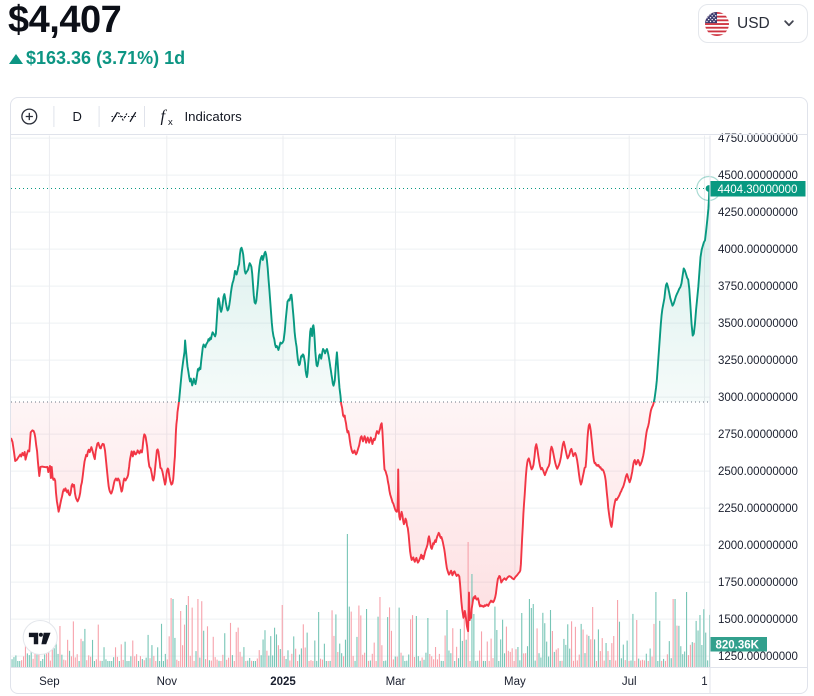 The height and width of the screenshot is (696, 814). What do you see at coordinates (758, 472) in the screenshot?
I see `svg-text: 2500.00000000` at bounding box center [758, 472].